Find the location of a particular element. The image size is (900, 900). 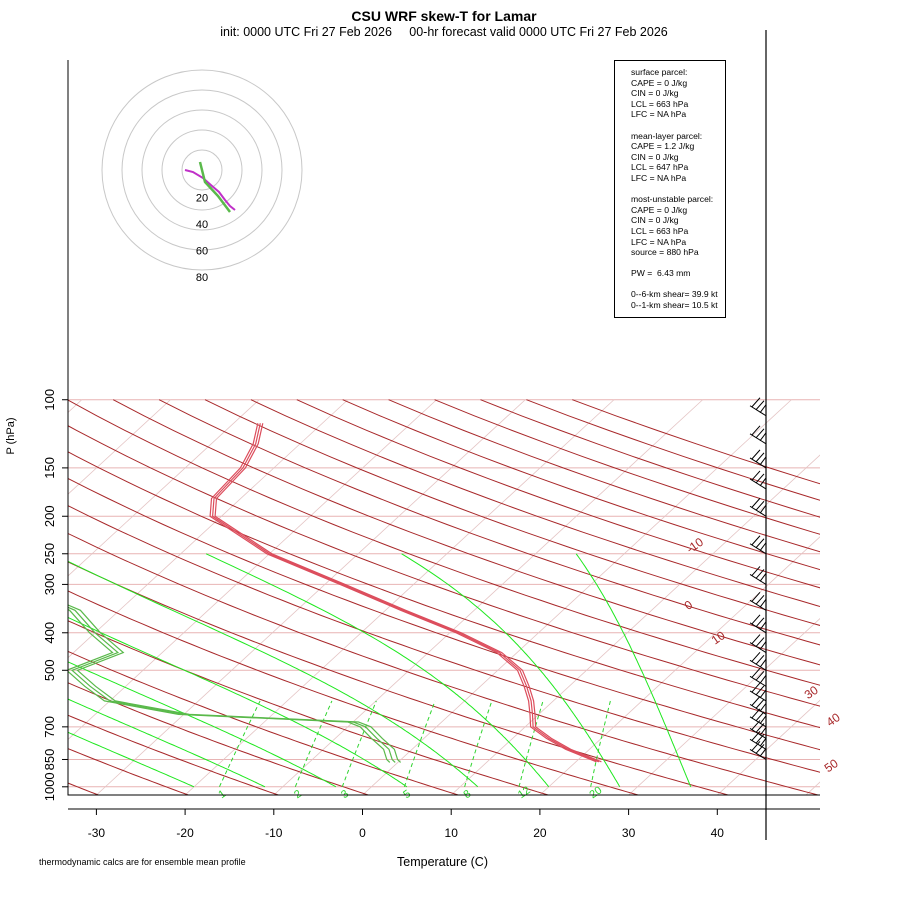

y-tick-label: 700 is located at coordinates (49, 727).